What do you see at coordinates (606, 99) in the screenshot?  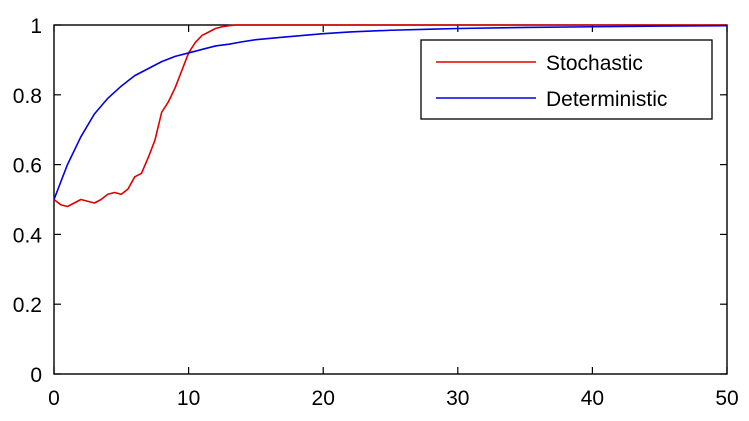 I see `legend-label-deterministic: Deterministic` at bounding box center [606, 99].